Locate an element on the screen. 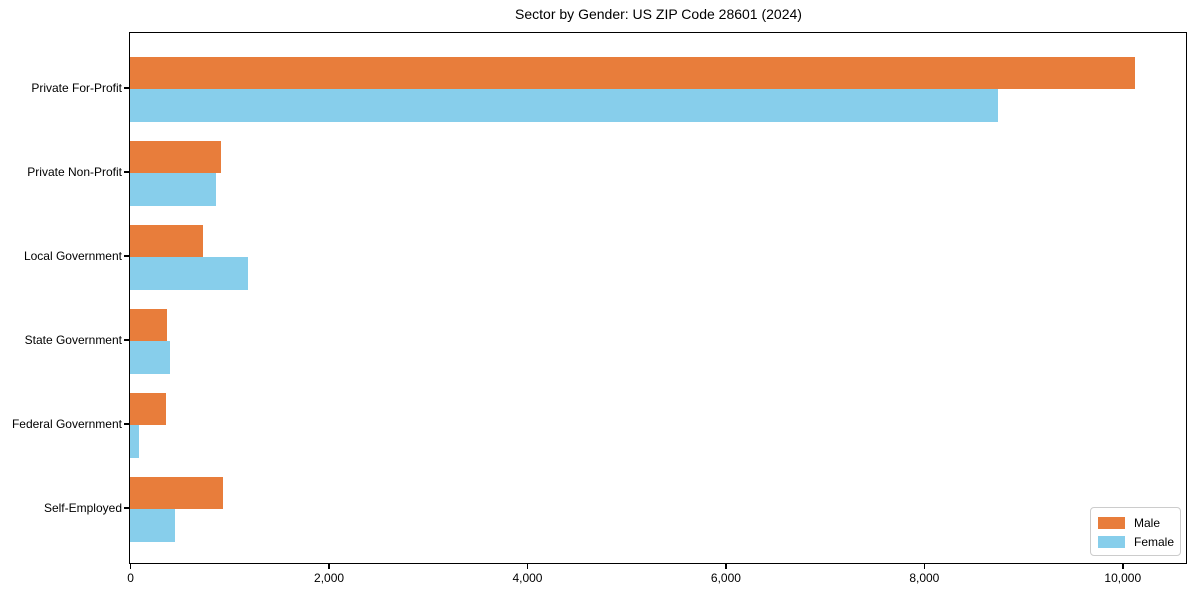  y-tick-label-5: Self-Employed is located at coordinates (82, 508).